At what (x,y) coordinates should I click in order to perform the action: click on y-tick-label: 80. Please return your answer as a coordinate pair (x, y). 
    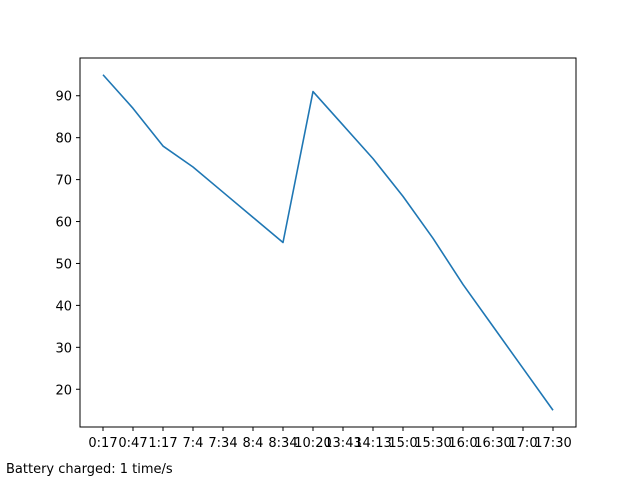
    Looking at the image, I should click on (63, 139).